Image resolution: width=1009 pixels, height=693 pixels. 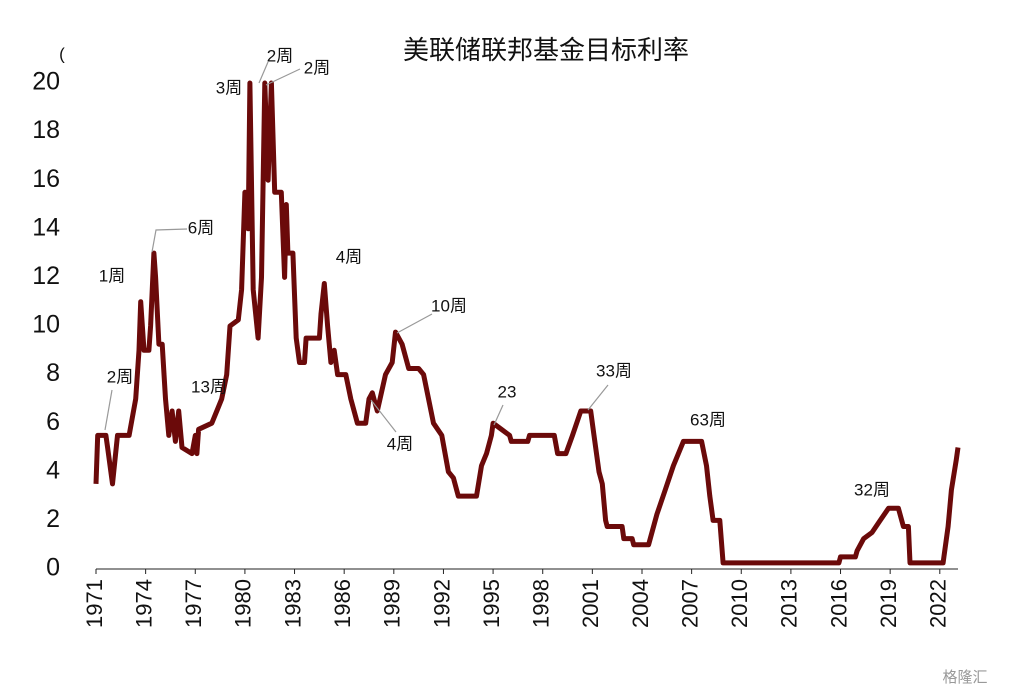 What do you see at coordinates (739, 603) in the screenshot?
I see `x-tick-label: 2010` at bounding box center [739, 603].